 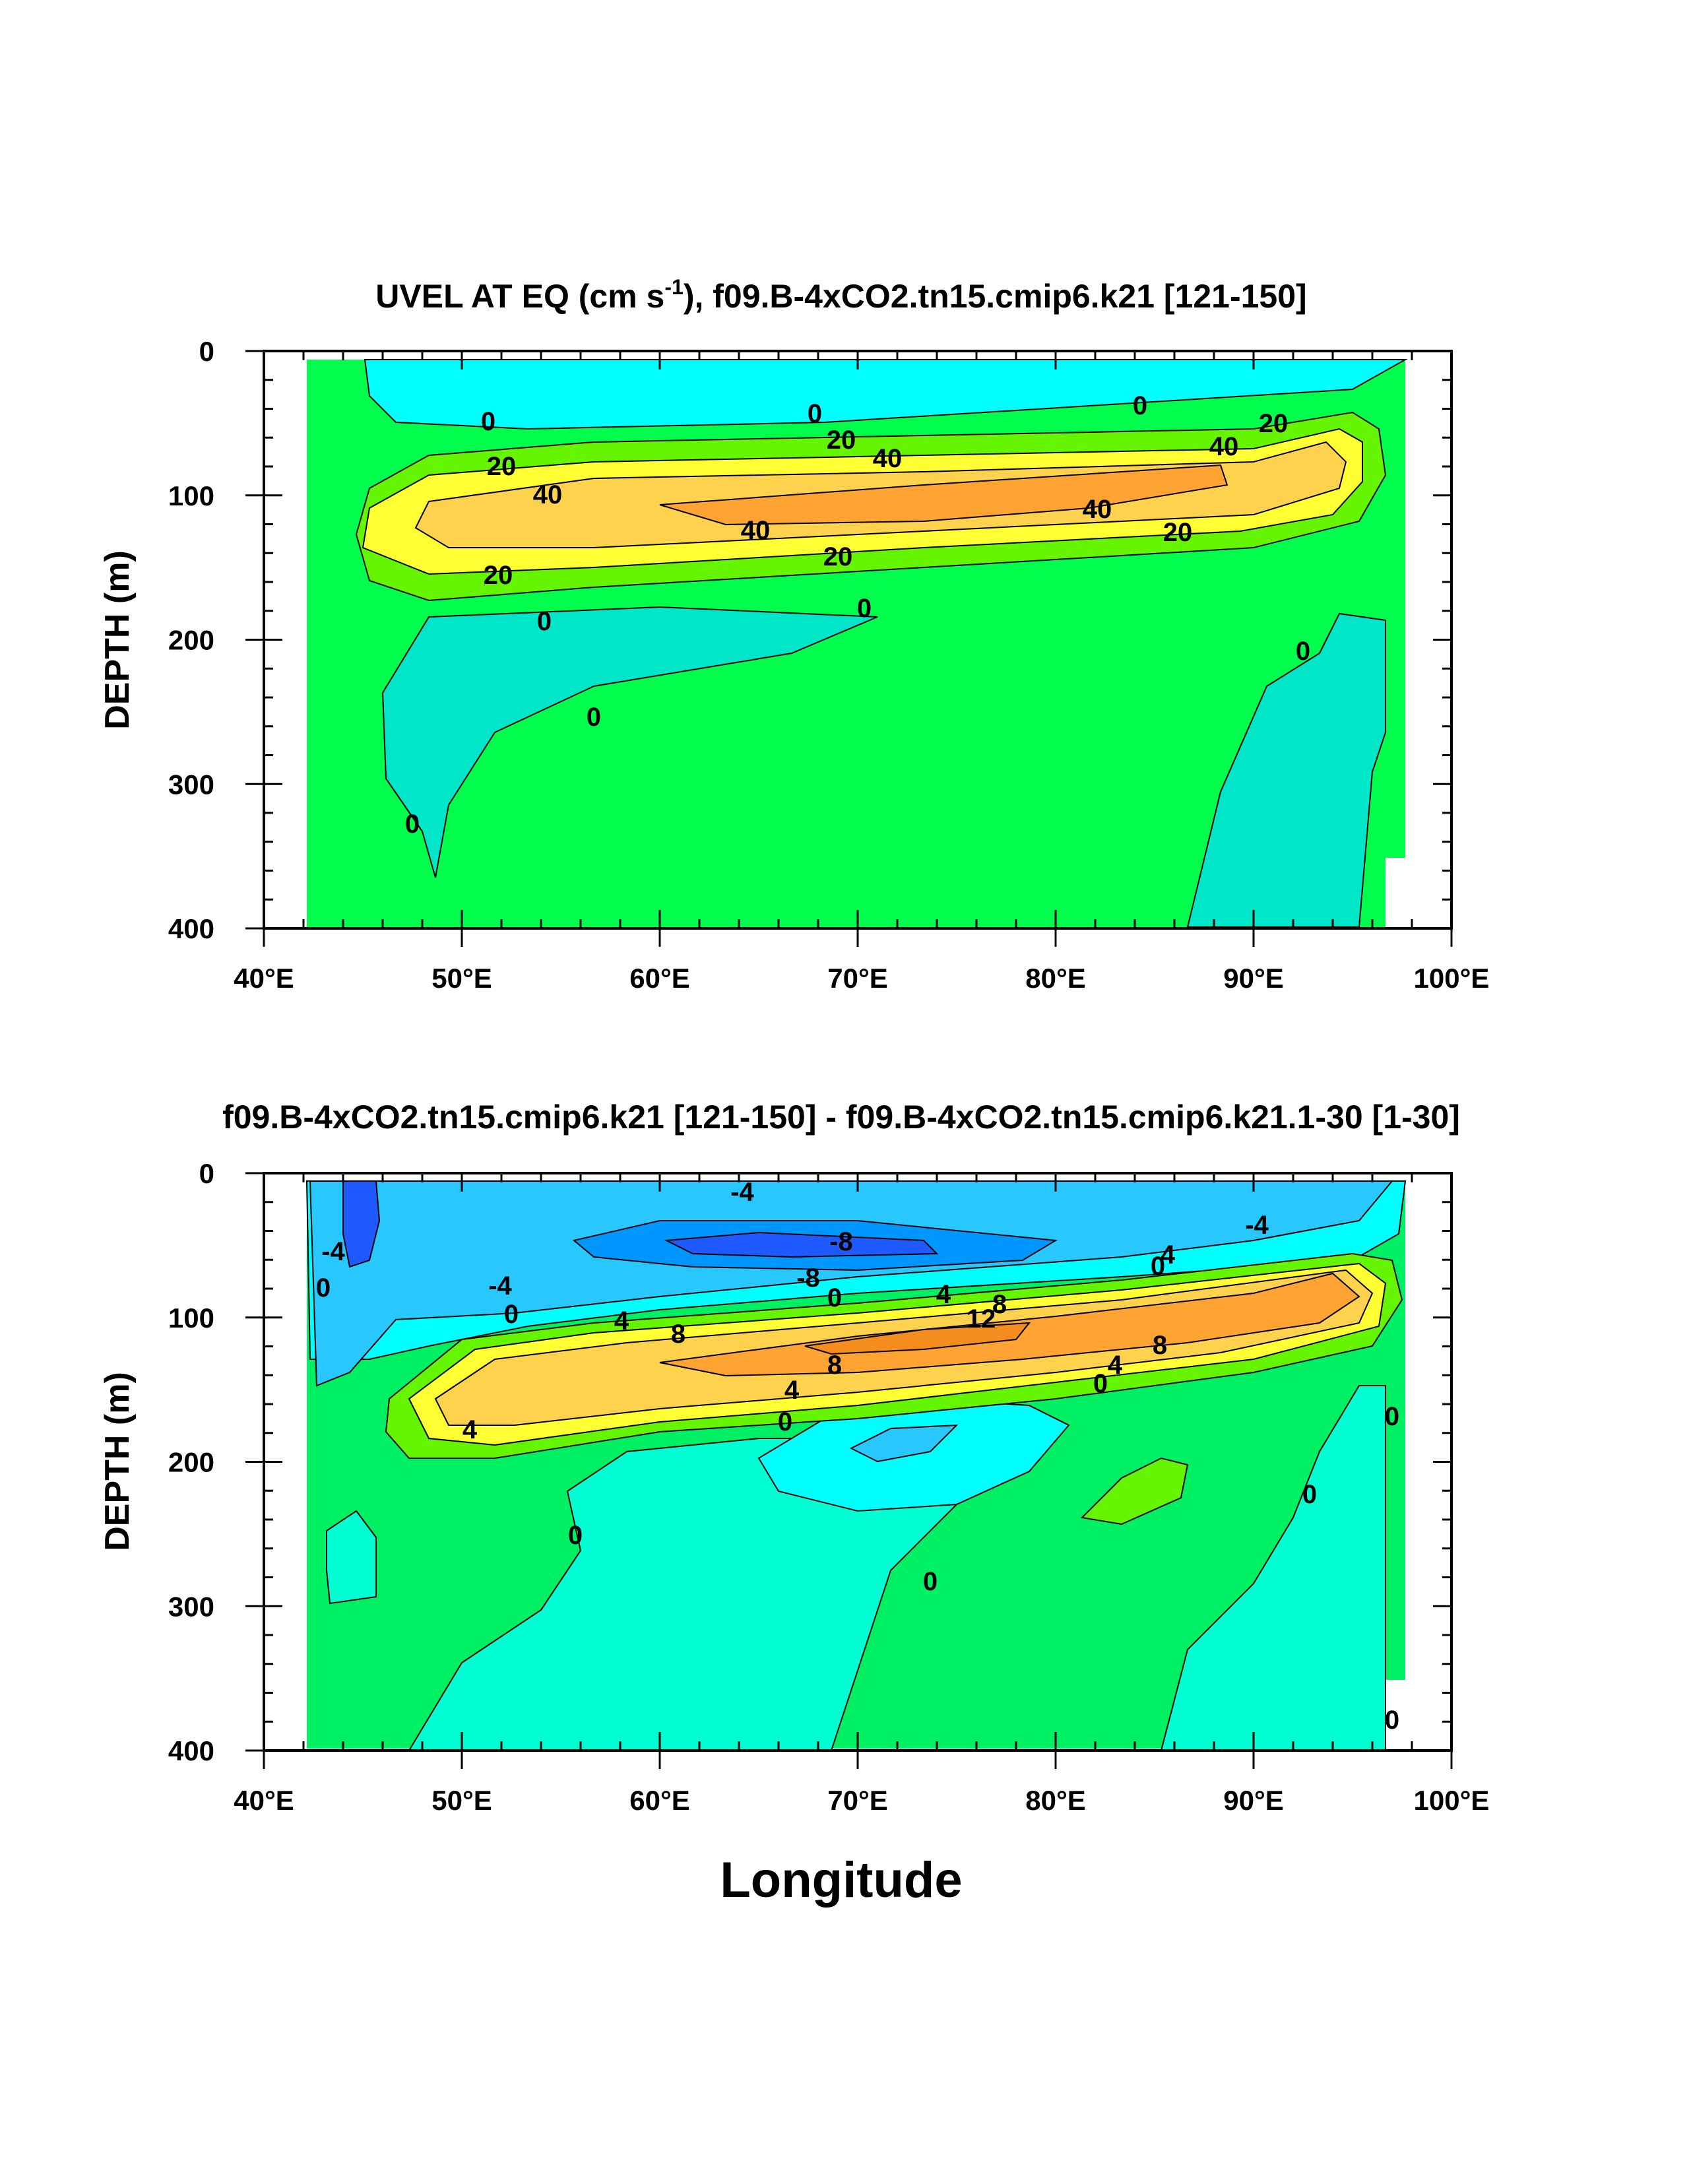 What do you see at coordinates (1273, 1568) in the screenshot?
I see `contour-fill-zero-east` at bounding box center [1273, 1568].